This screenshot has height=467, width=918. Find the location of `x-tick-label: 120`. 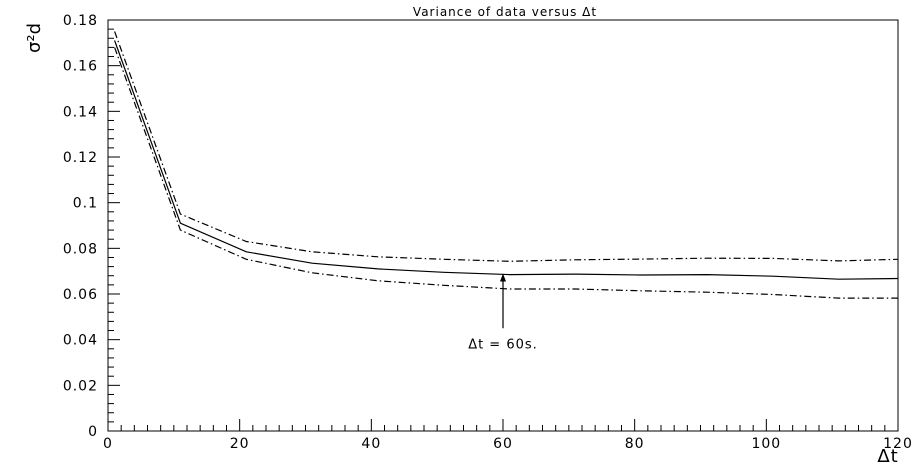

x-tick-label: 120 is located at coordinates (898, 444).